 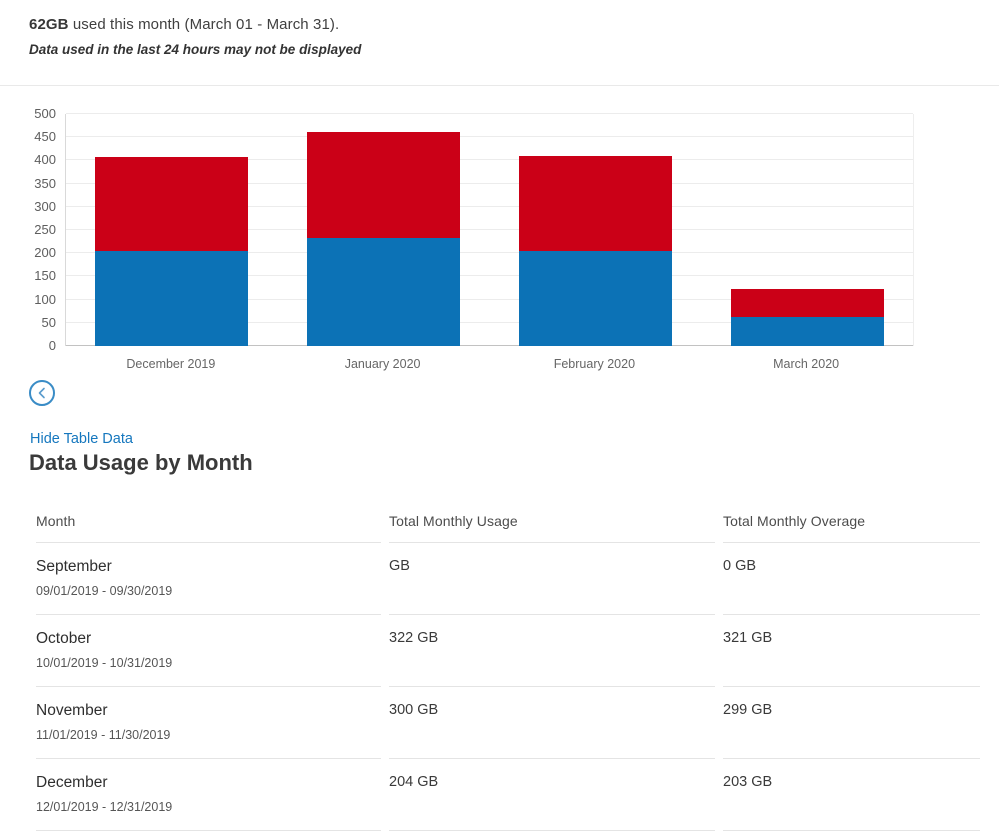 What do you see at coordinates (49, 24) in the screenshot?
I see `usage-amount: 62GB` at bounding box center [49, 24].